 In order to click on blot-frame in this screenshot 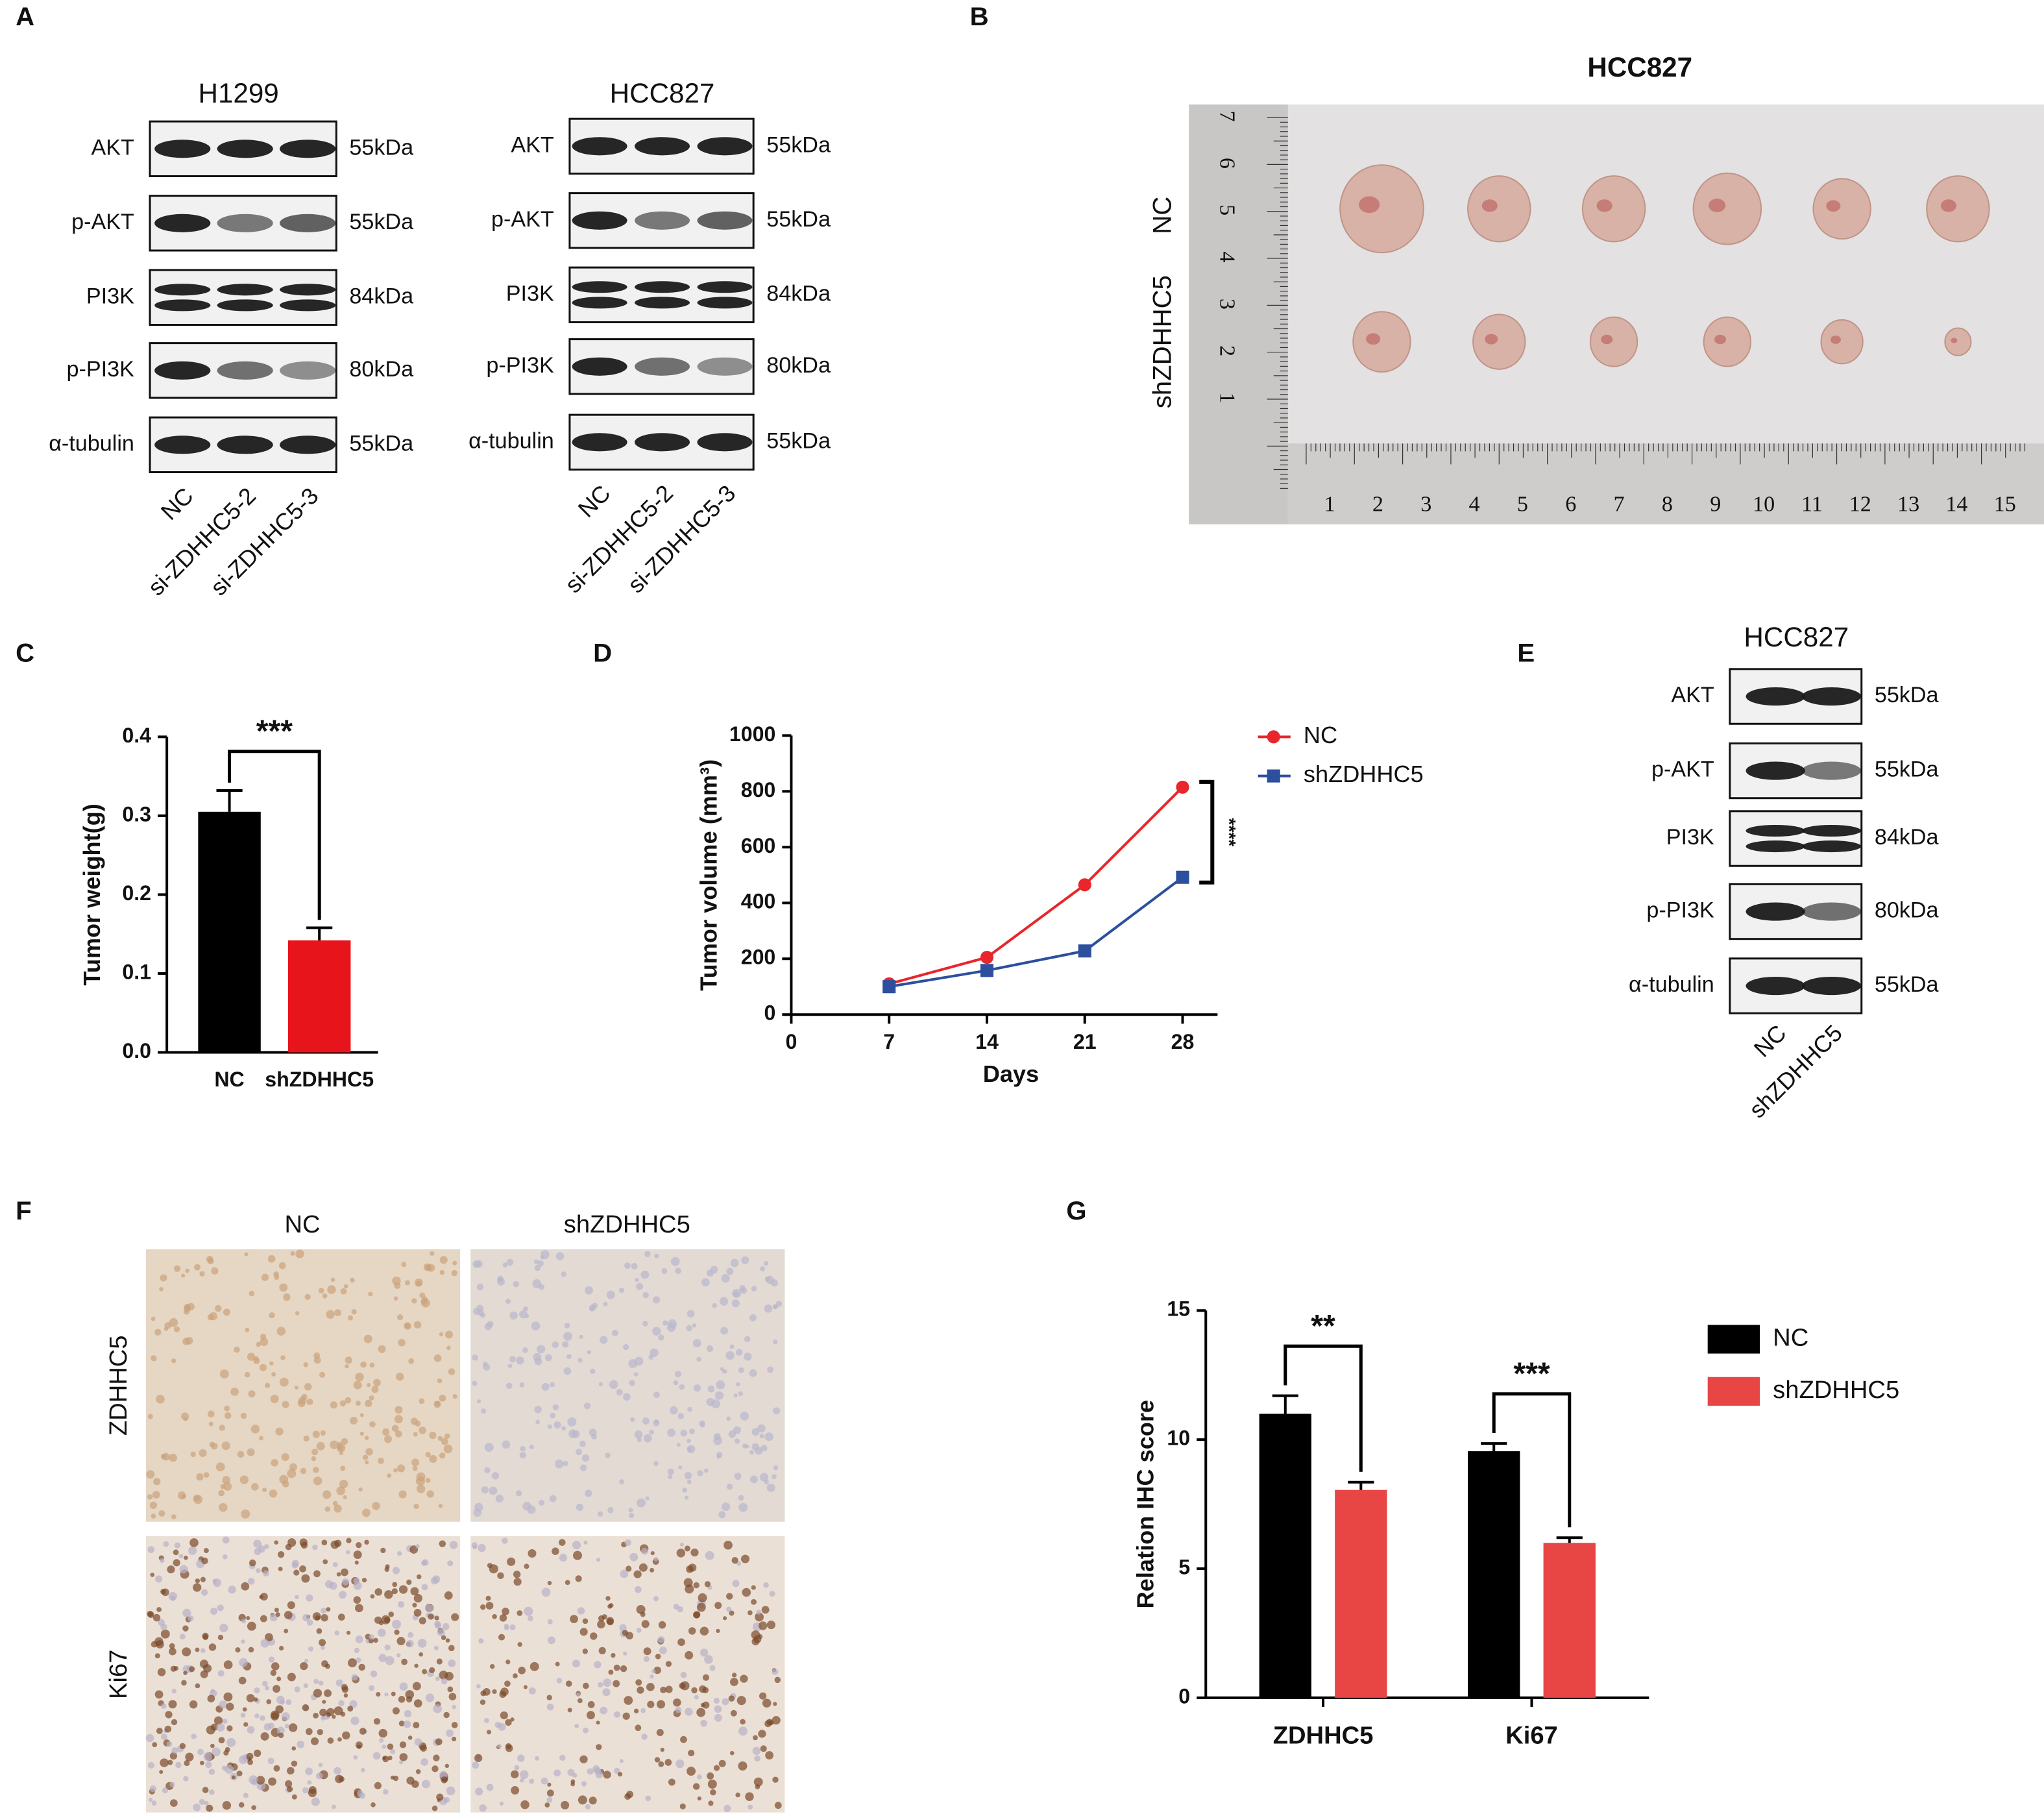, I will do `click(243, 298)`.